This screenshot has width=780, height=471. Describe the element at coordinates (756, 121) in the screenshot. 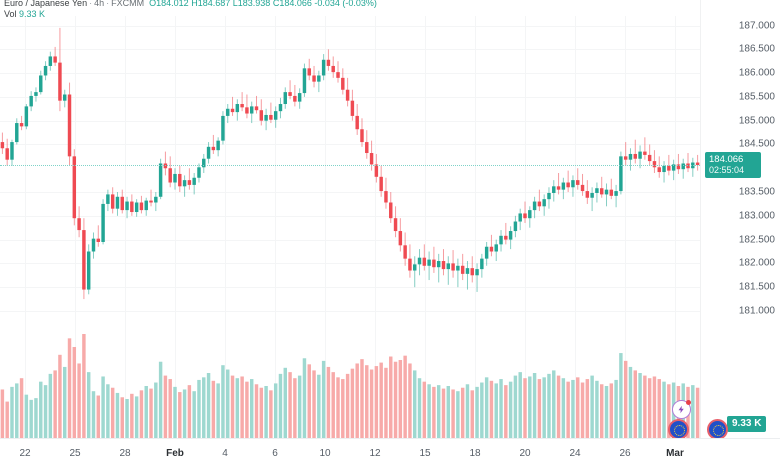

I see `price-tick: 185.000` at that location.